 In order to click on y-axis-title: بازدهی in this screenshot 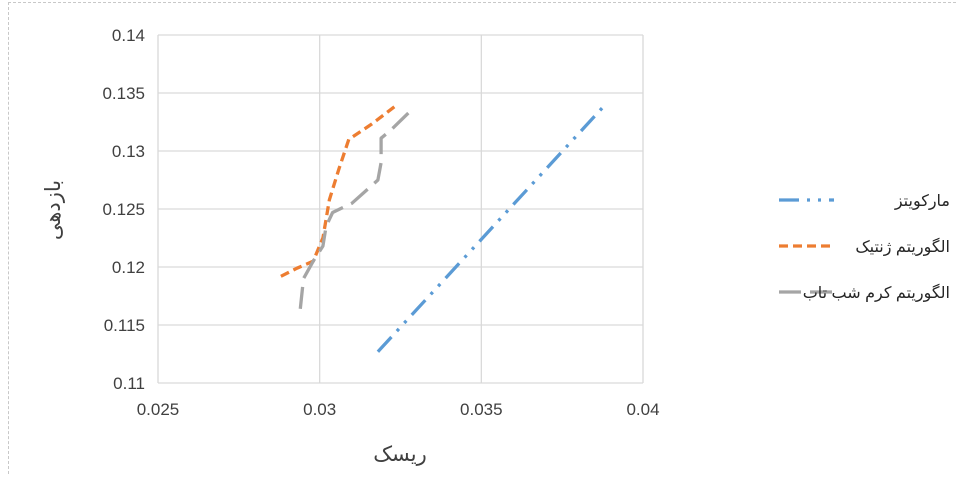, I will do `click(53, 210)`.